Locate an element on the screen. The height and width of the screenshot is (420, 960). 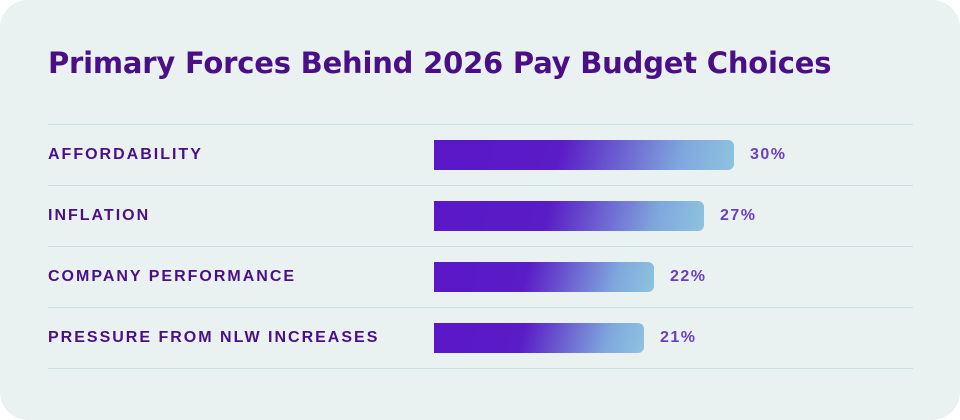
value-label: 27% is located at coordinates (738, 215).